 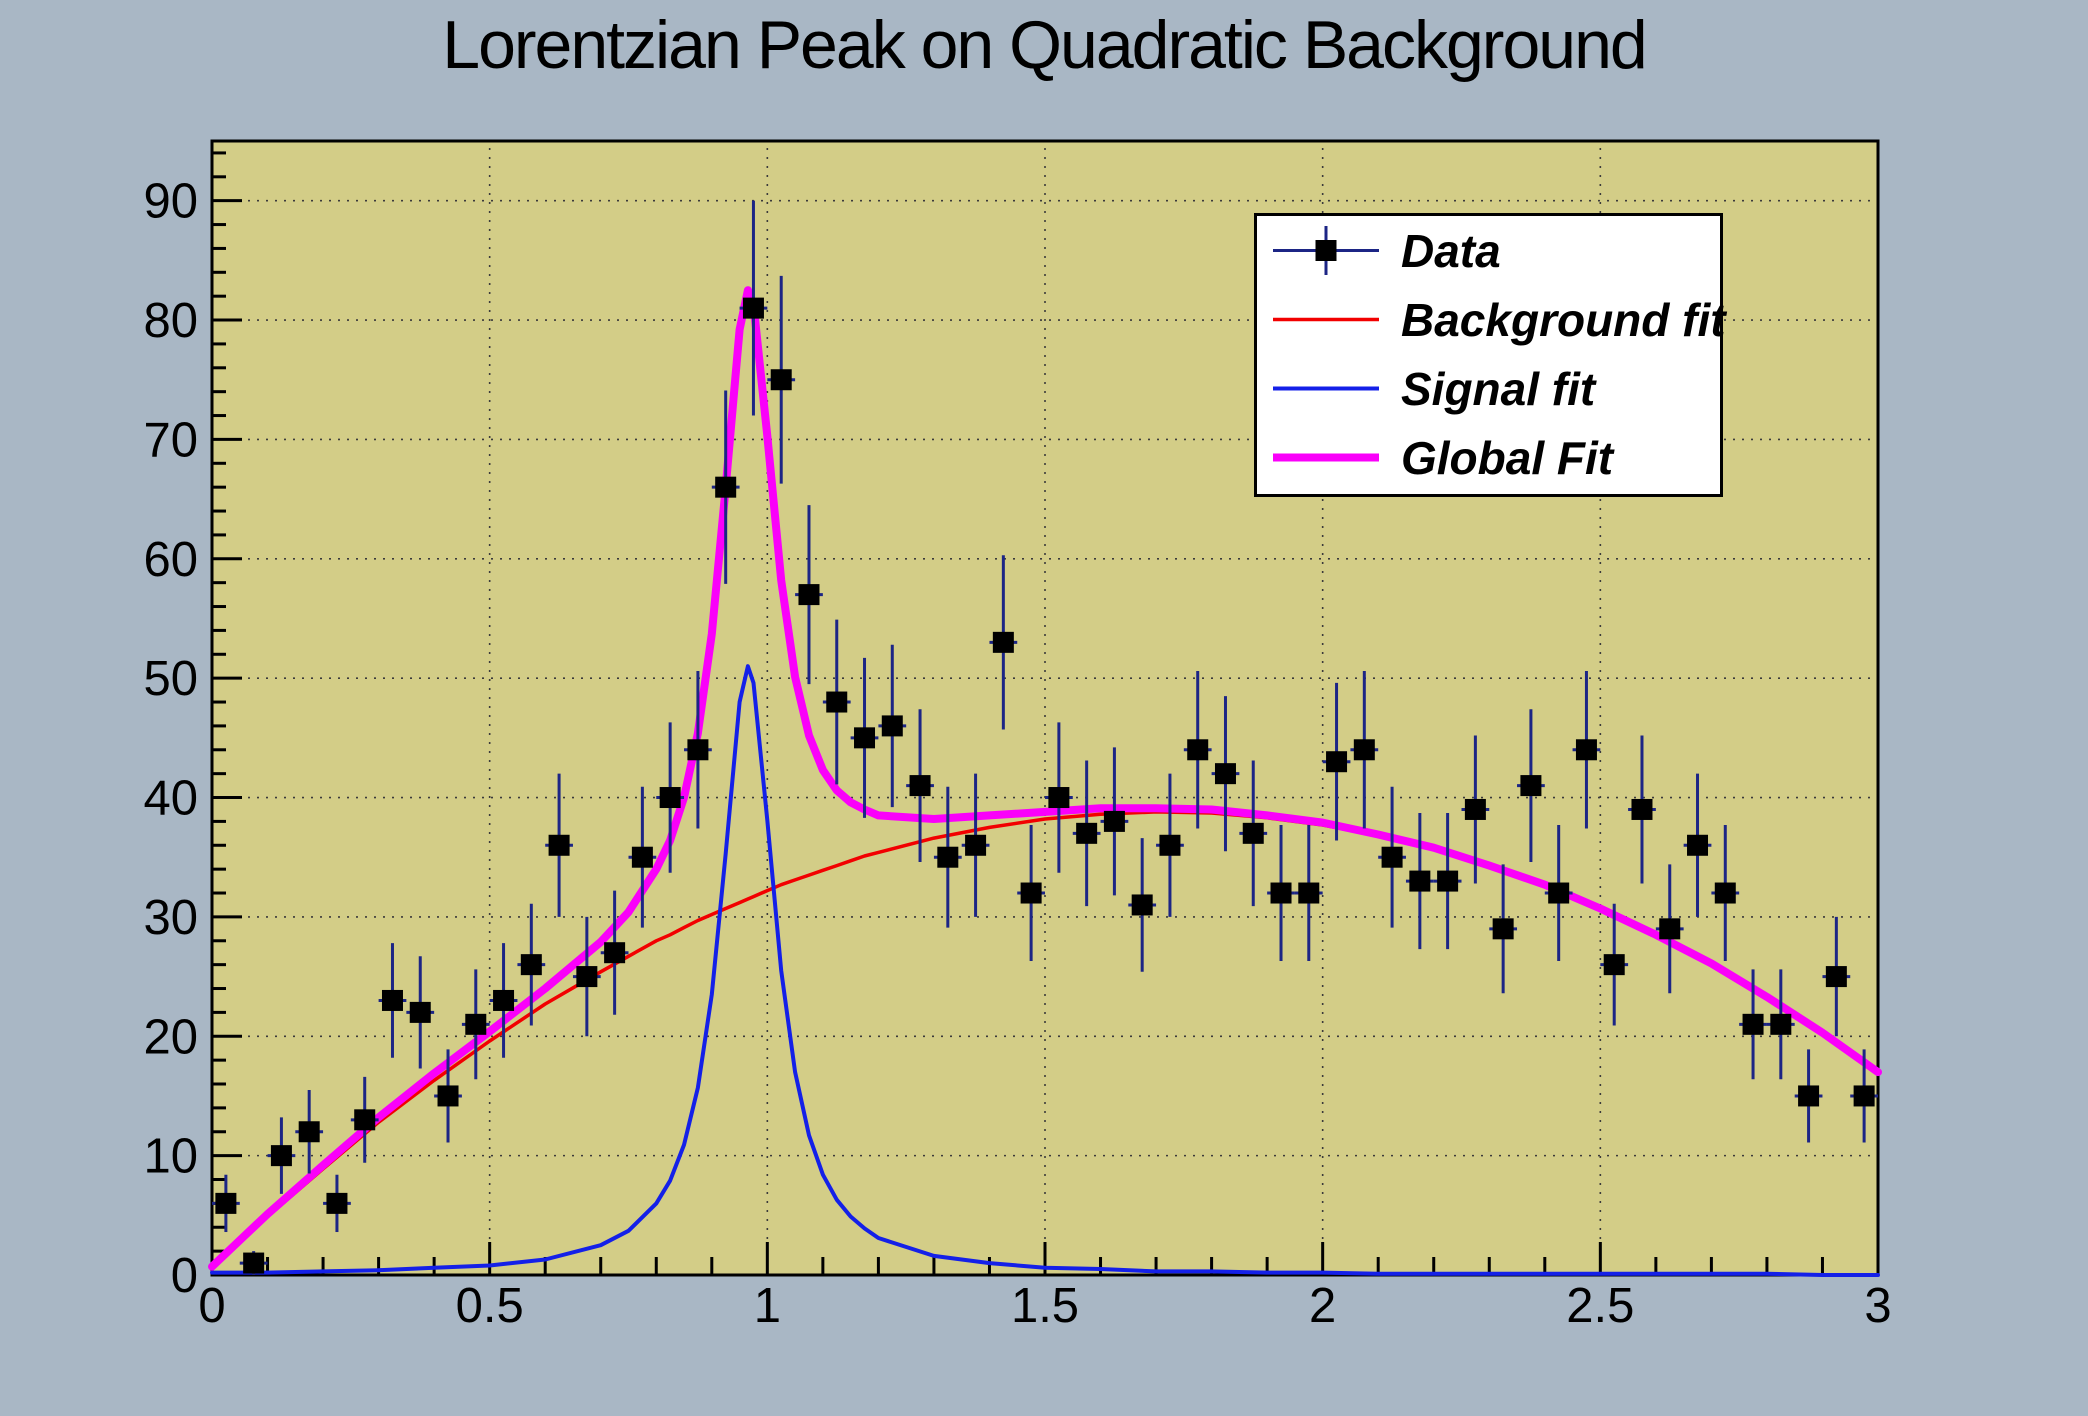 I want to click on legend-label: Global Fit, so click(x=1507, y=457).